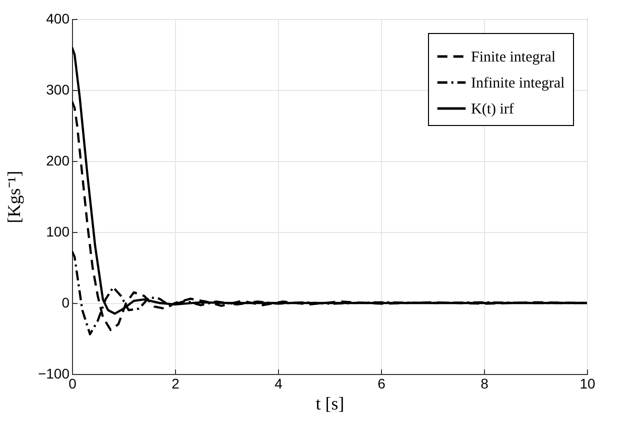 This screenshot has width=624, height=431. I want to click on y-tick-label: 100, so click(58, 232).